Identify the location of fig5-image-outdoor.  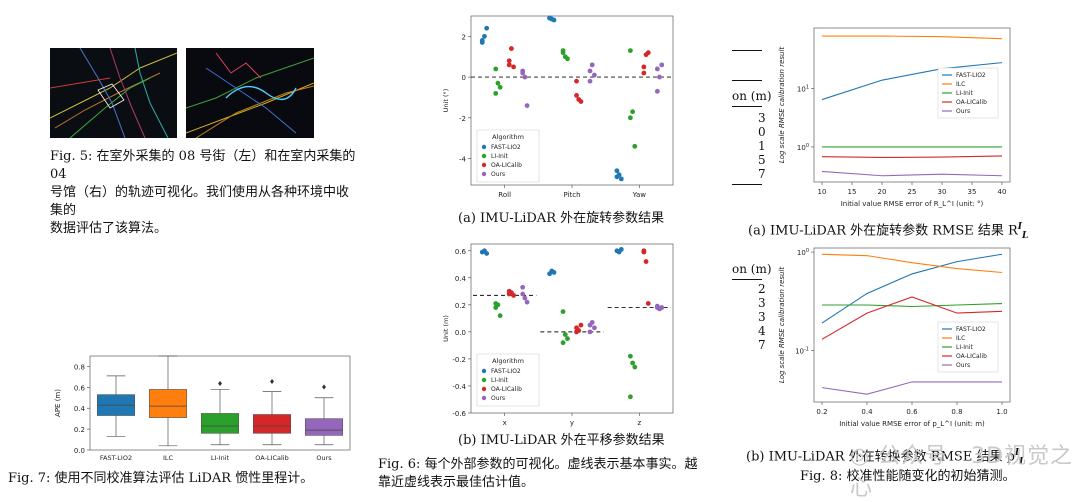
(113, 93).